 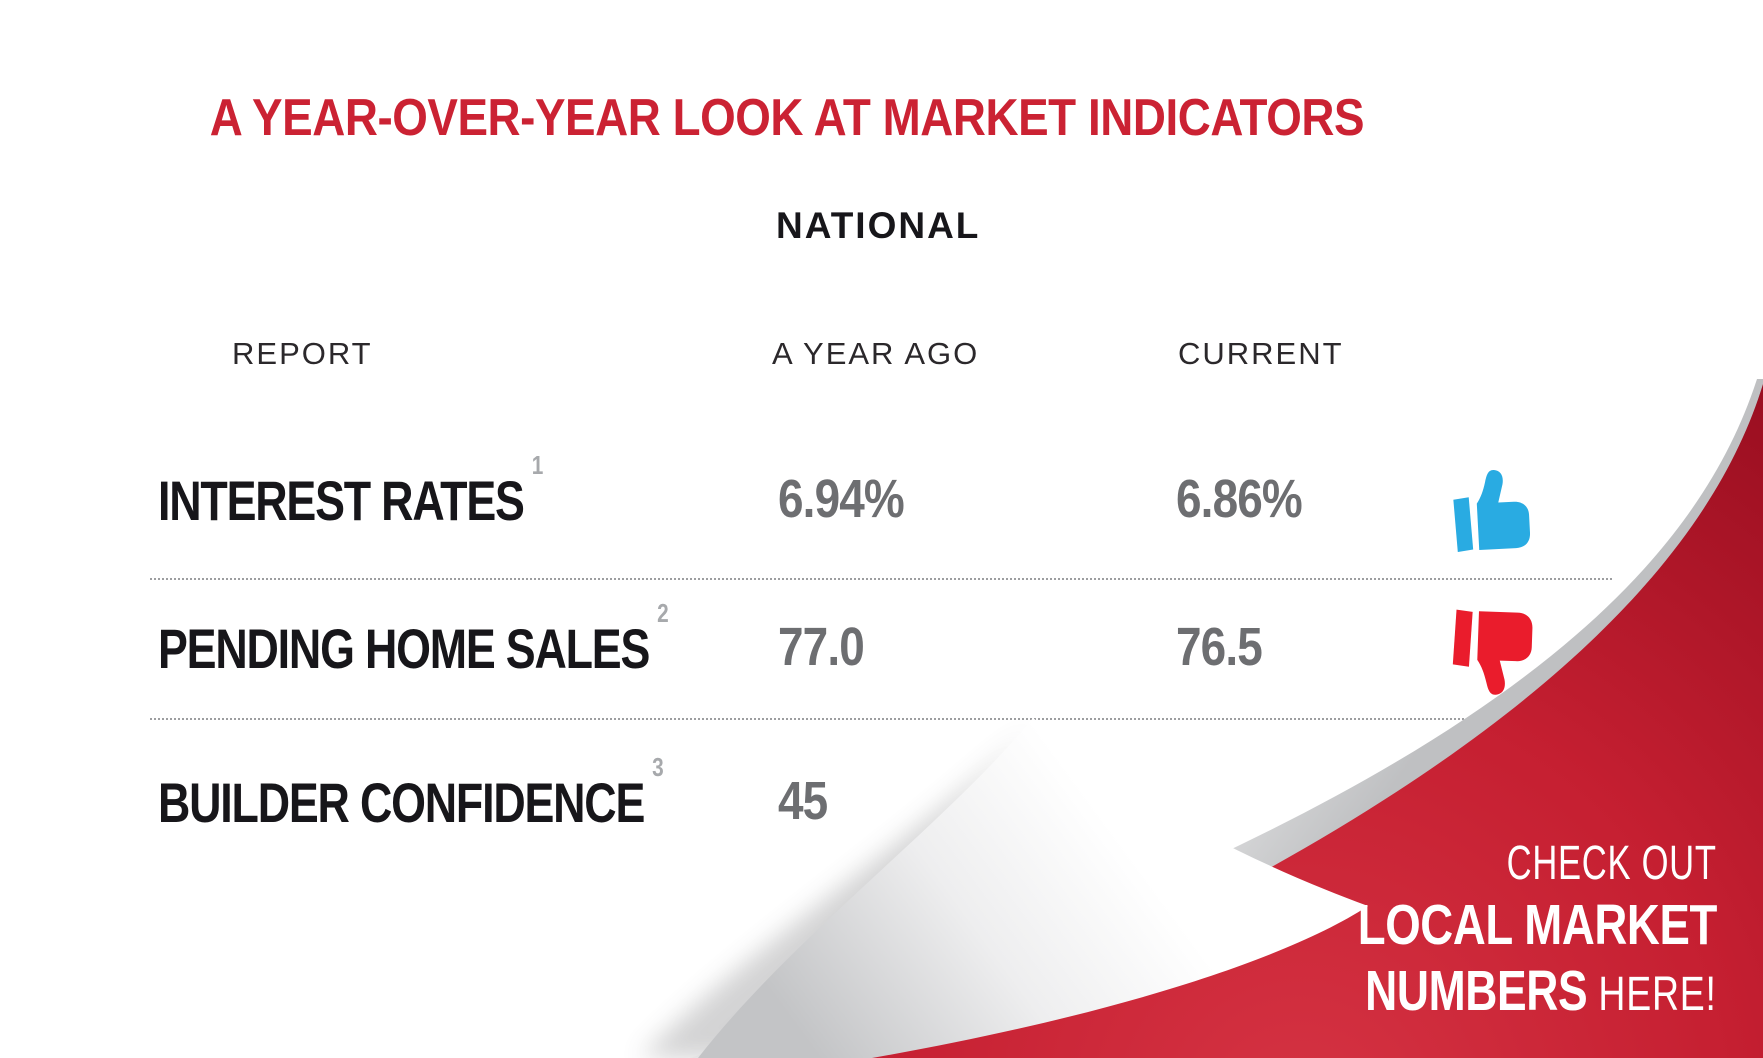 I want to click on section-label: NATIONAL, so click(x=878, y=225).